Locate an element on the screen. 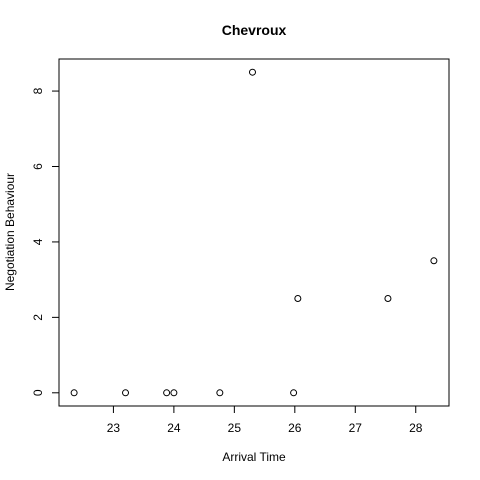 Image resolution: width=480 pixels, height=480 pixels. y-tick-label: 6 is located at coordinates (38, 166).